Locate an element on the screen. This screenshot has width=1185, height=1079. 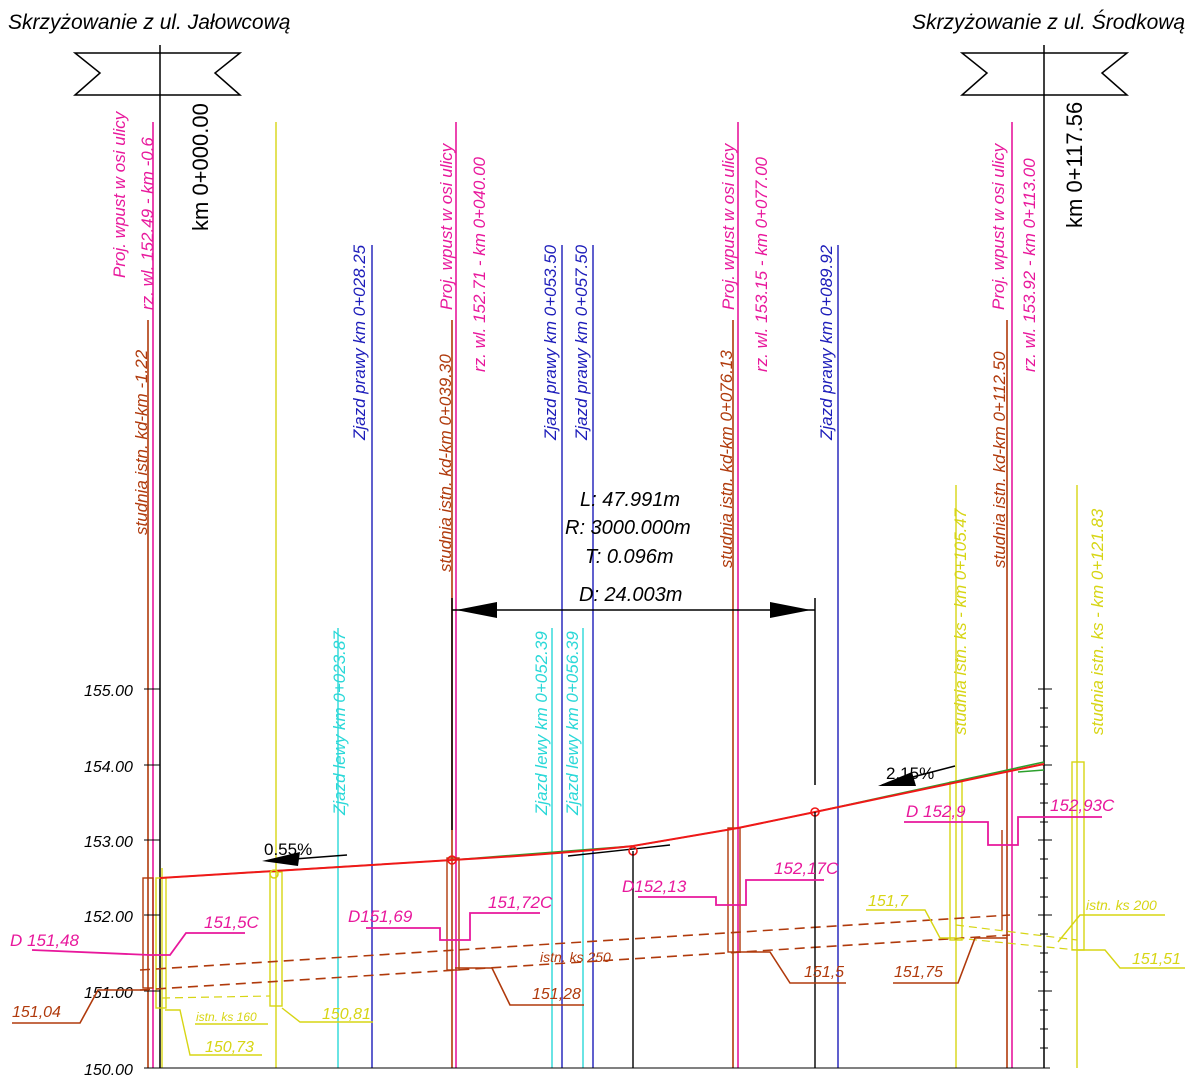
slope-arrow-left is located at coordinates (305, 859).